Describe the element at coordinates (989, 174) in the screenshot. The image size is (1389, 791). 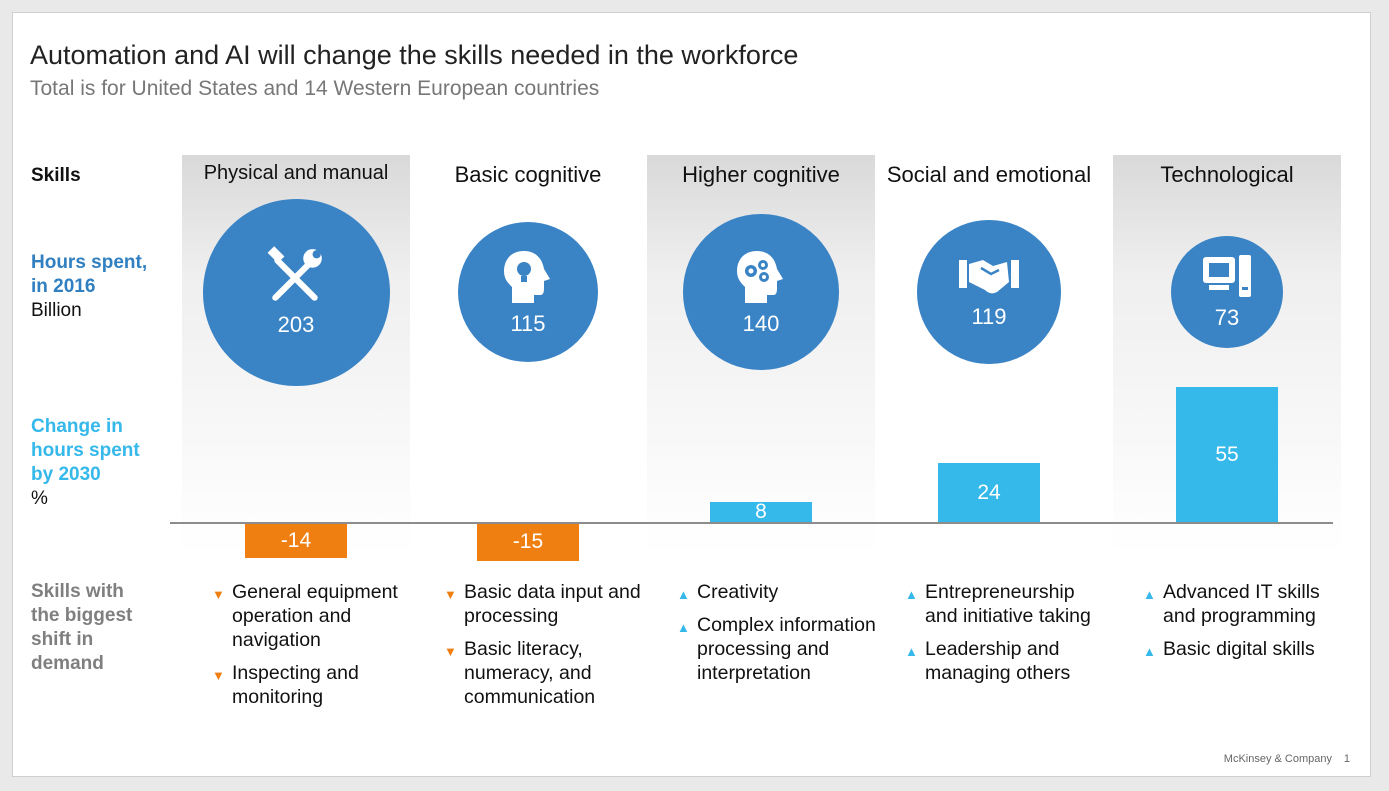
I see `category-label: Social and emotional` at that location.